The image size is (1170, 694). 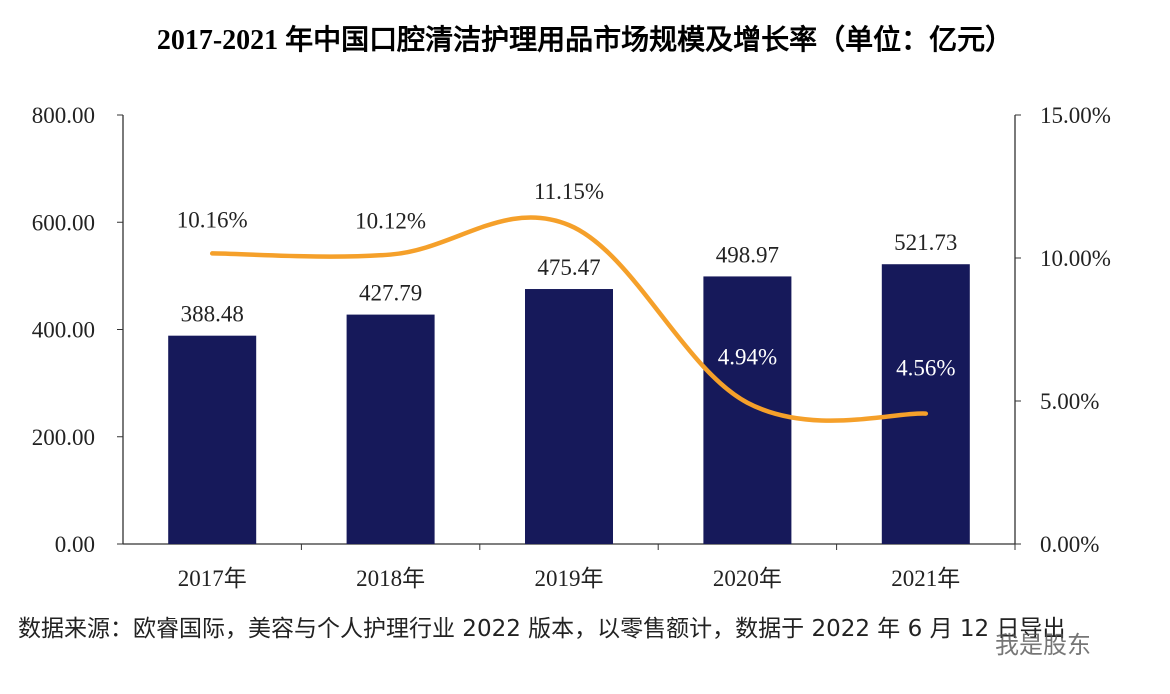 What do you see at coordinates (747, 254) in the screenshot?
I see `bar-label: 498.97` at bounding box center [747, 254].